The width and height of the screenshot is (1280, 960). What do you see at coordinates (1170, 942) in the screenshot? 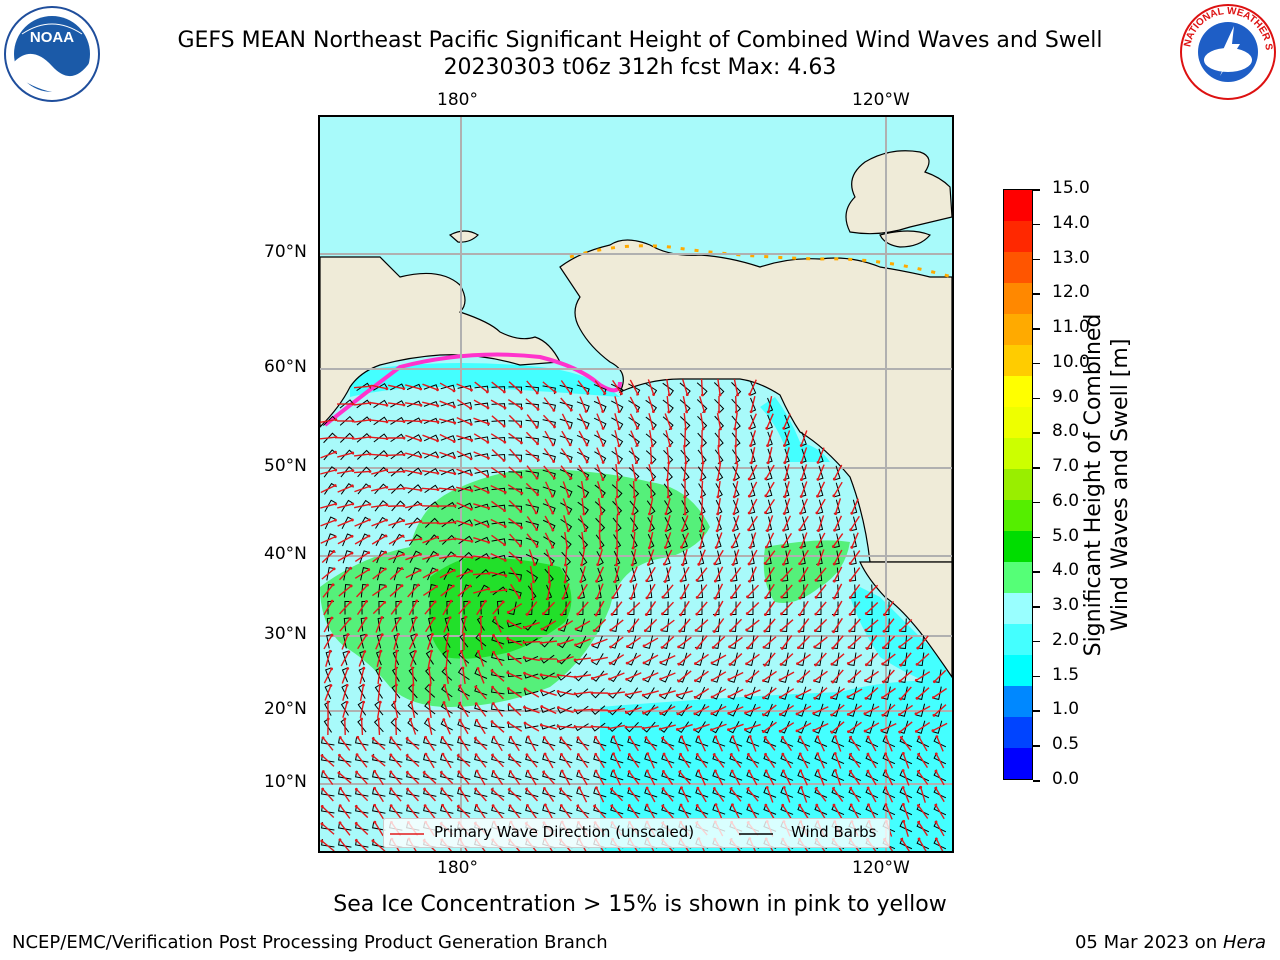
I see `footer-date: 05 Mar 2023 on Hera` at bounding box center [1170, 942].